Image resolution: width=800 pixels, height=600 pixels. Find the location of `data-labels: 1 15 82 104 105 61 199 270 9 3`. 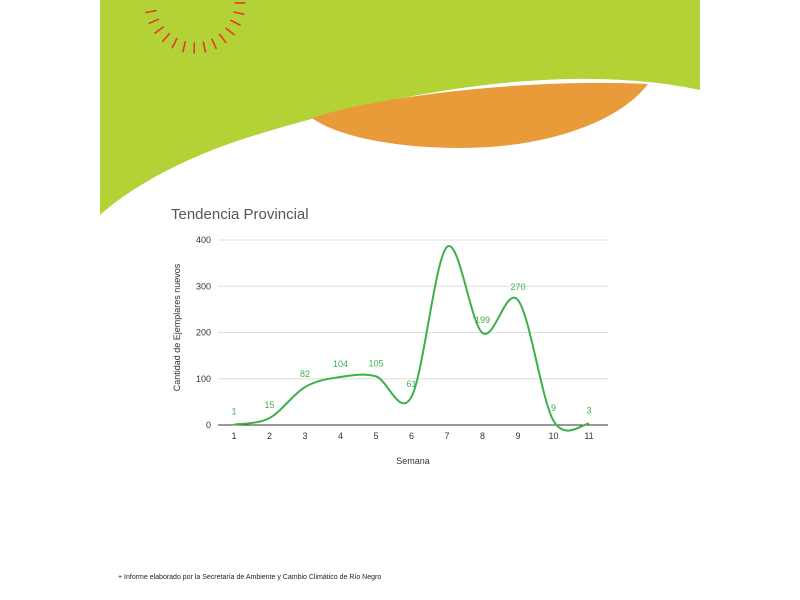

data-labels: 1 15 82 104 105 61 199 270 9 3 is located at coordinates (411, 349).